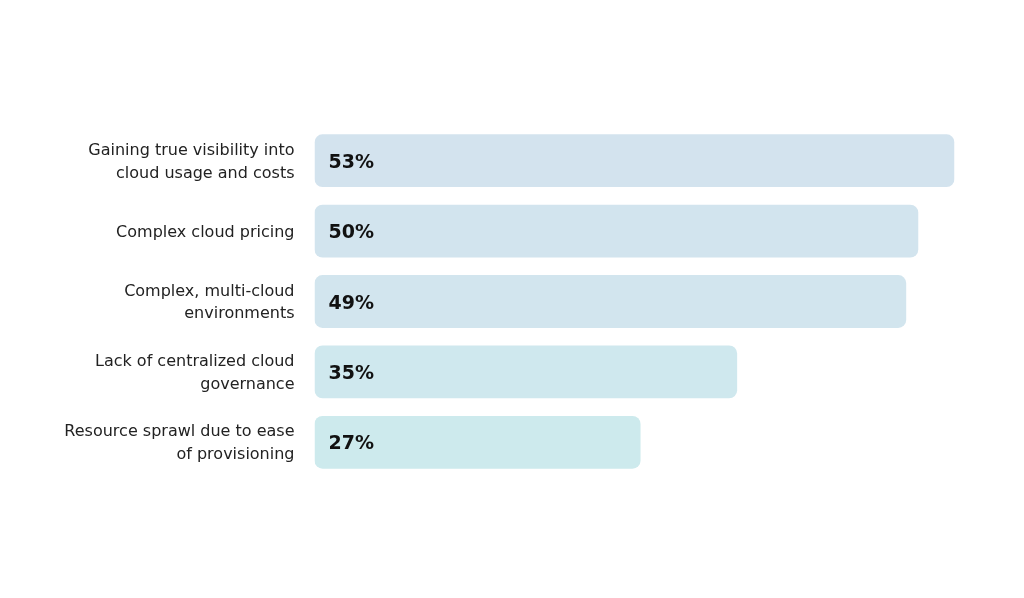 This screenshot has height=598, width=1024. Describe the element at coordinates (205, 231) in the screenshot. I see `y-tick-label: Complex cloud pricing` at that location.